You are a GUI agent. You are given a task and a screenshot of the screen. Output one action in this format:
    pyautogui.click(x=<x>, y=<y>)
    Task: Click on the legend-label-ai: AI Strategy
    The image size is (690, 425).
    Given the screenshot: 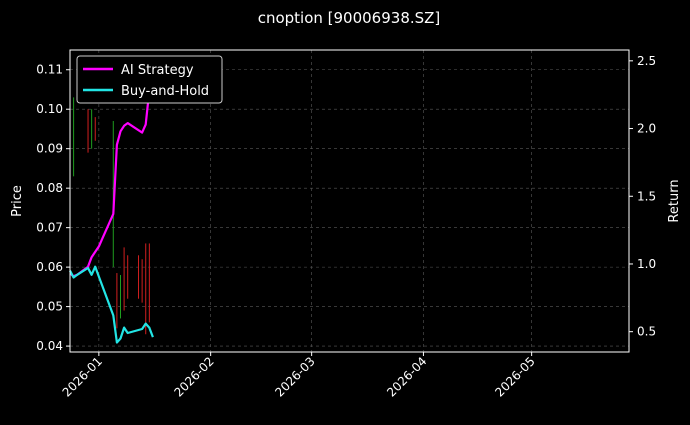 What is the action you would take?
    pyautogui.click(x=157, y=70)
    